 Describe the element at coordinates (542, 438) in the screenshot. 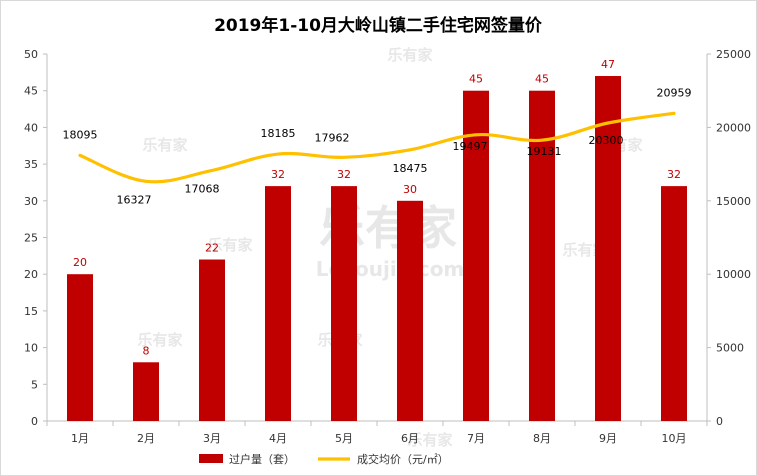

I see `x-tick-label: 8月` at that location.